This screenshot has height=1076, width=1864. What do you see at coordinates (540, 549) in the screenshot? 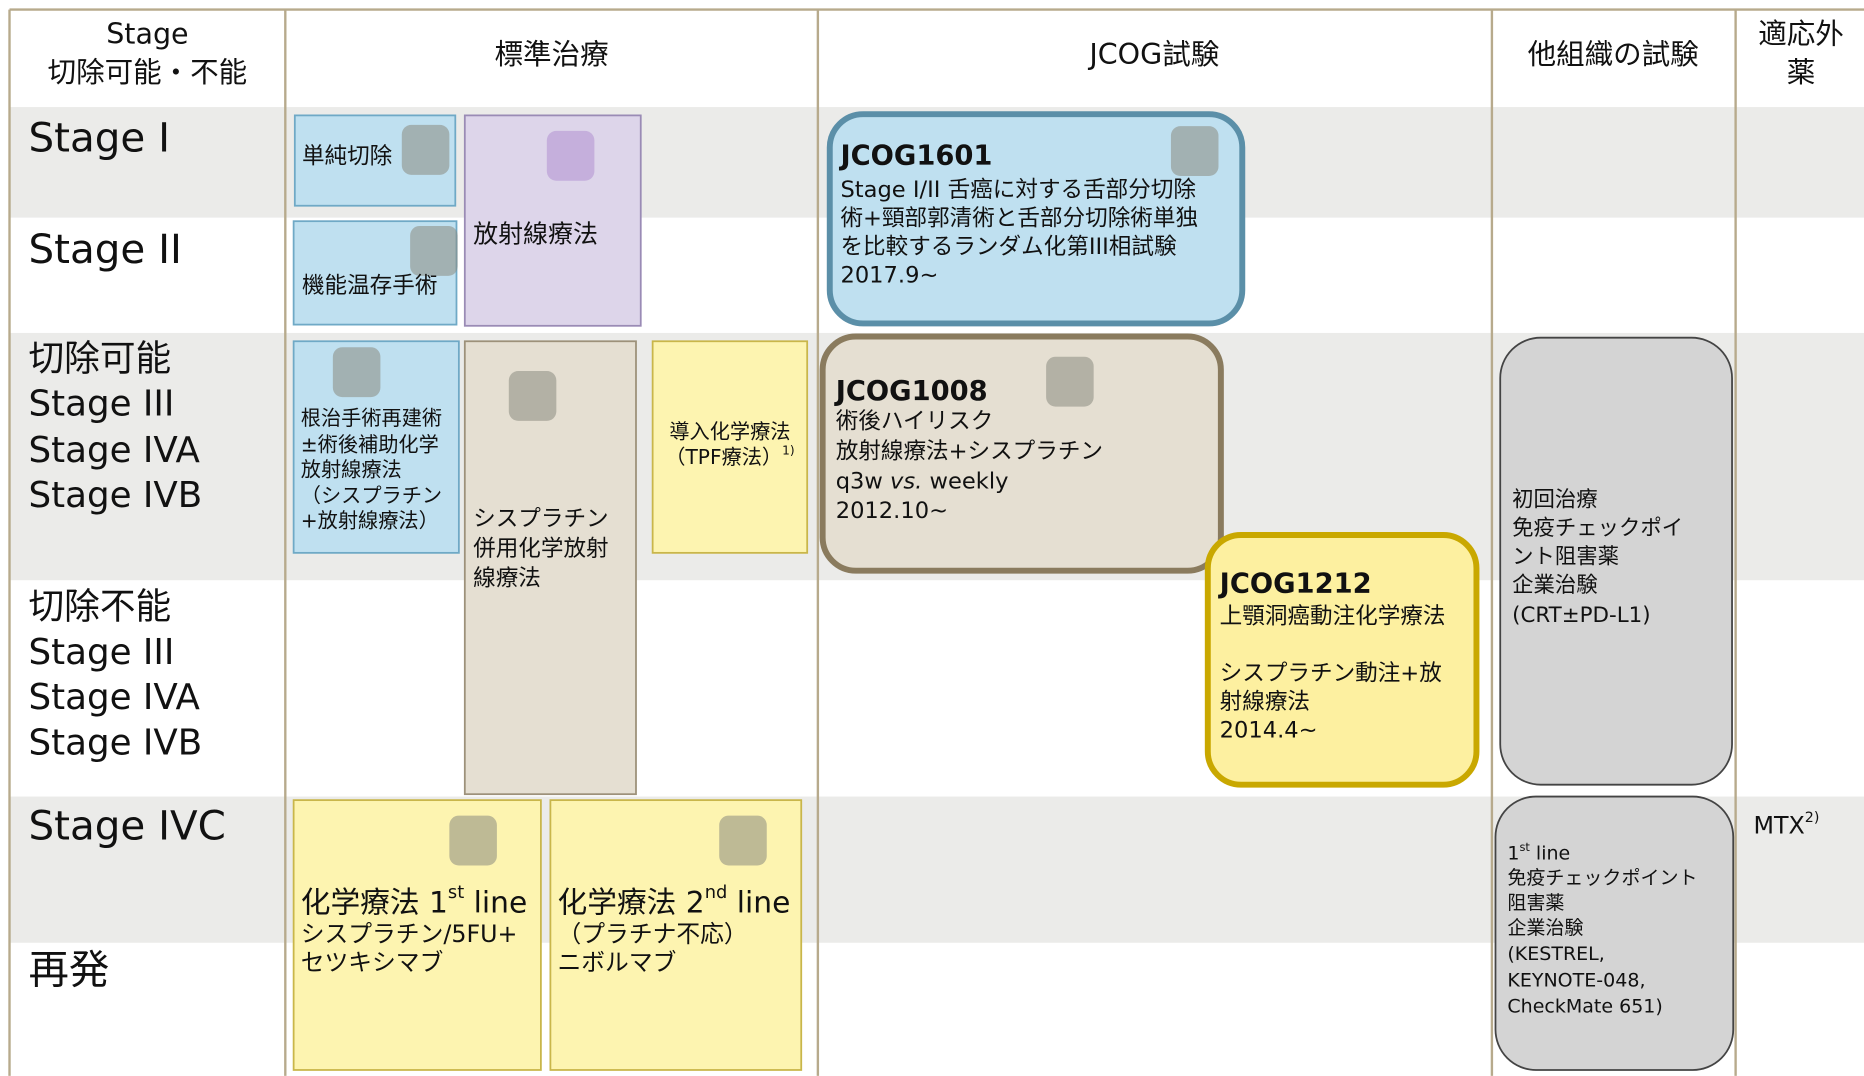
I see `label: 併用化学放射` at bounding box center [540, 549].